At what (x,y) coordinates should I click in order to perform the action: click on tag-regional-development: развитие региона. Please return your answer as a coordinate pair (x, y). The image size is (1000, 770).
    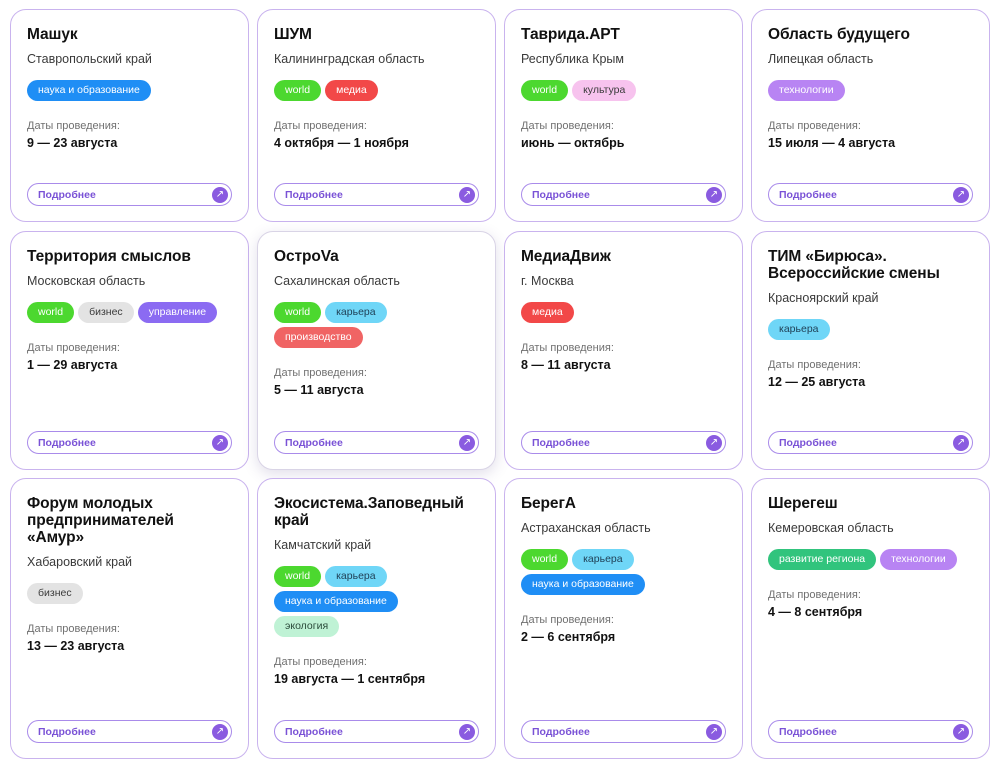
    Looking at the image, I should click on (822, 559).